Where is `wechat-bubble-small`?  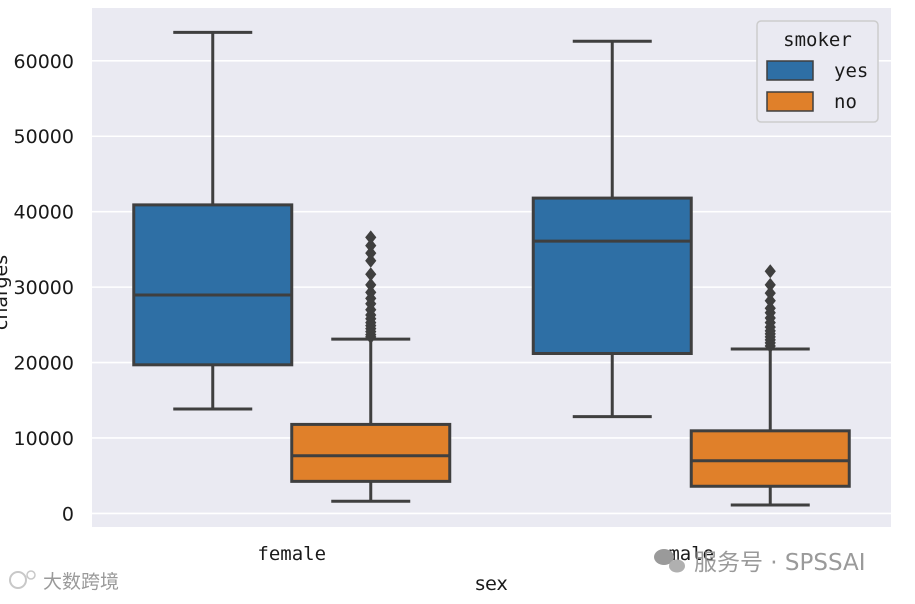 wechat-bubble-small is located at coordinates (677, 566).